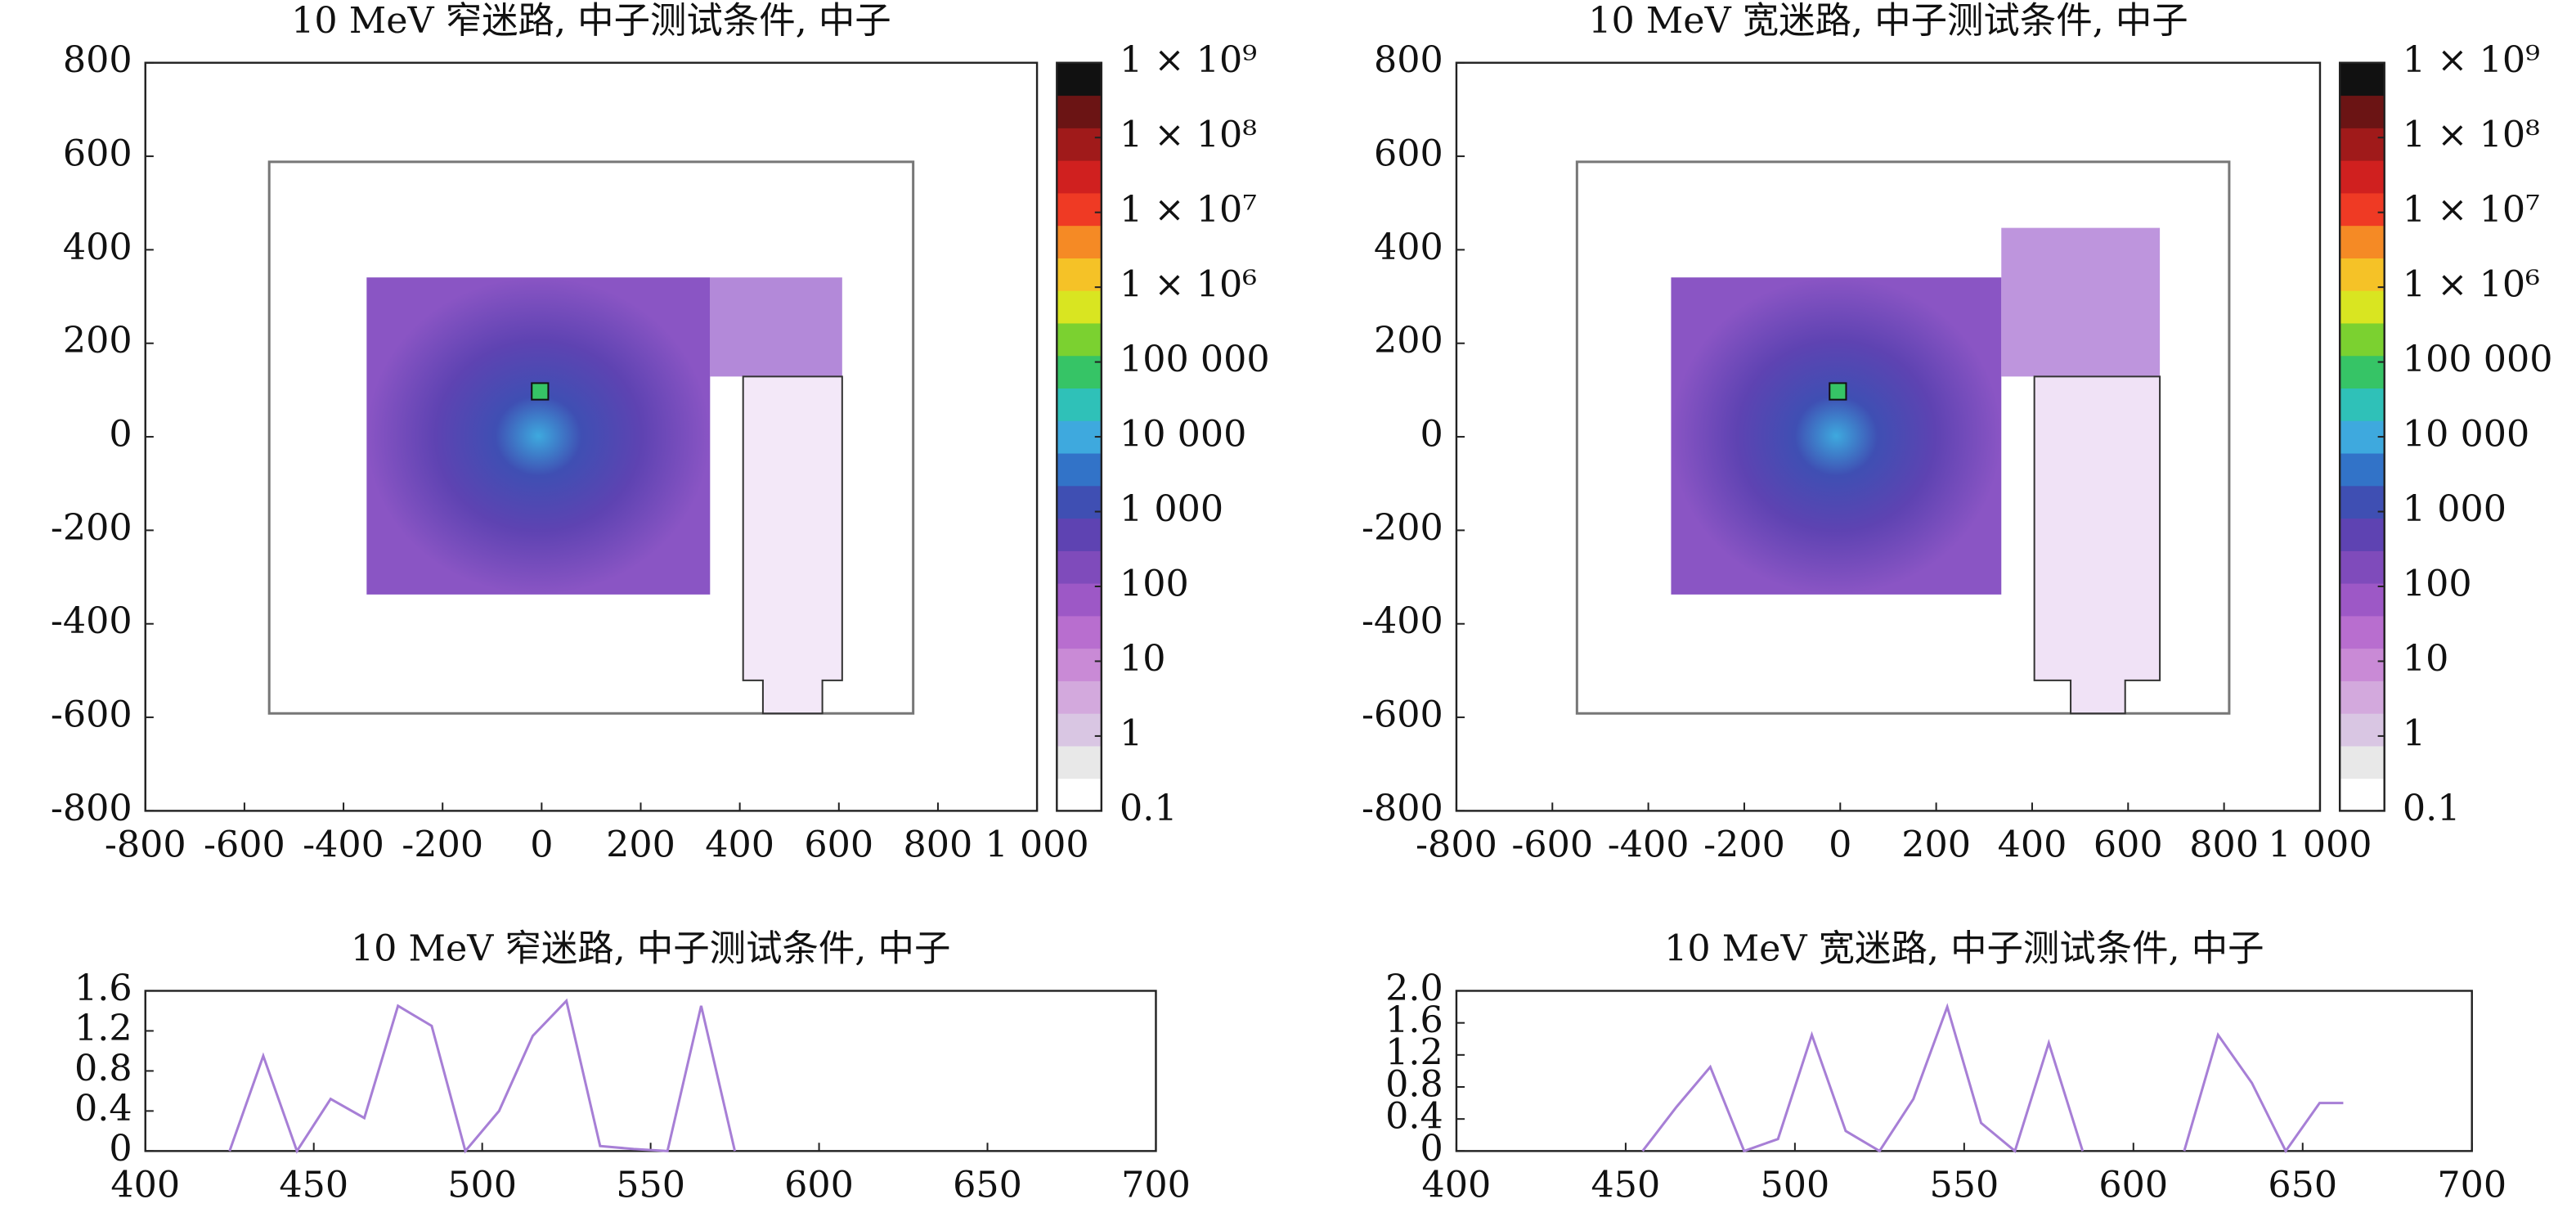 The width and height of the screenshot is (2576, 1208). Describe the element at coordinates (1414, 1117) in the screenshot. I see `y-tick-label: 0.4` at that location.